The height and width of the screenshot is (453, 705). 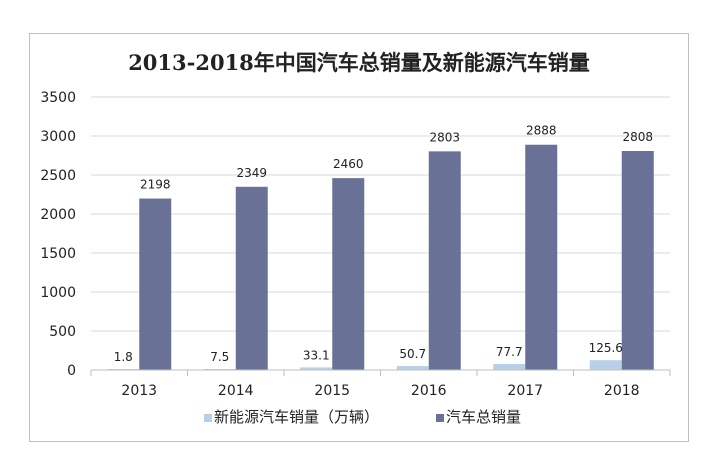 What do you see at coordinates (429, 391) in the screenshot?
I see `x-tick-label: 2016` at bounding box center [429, 391].